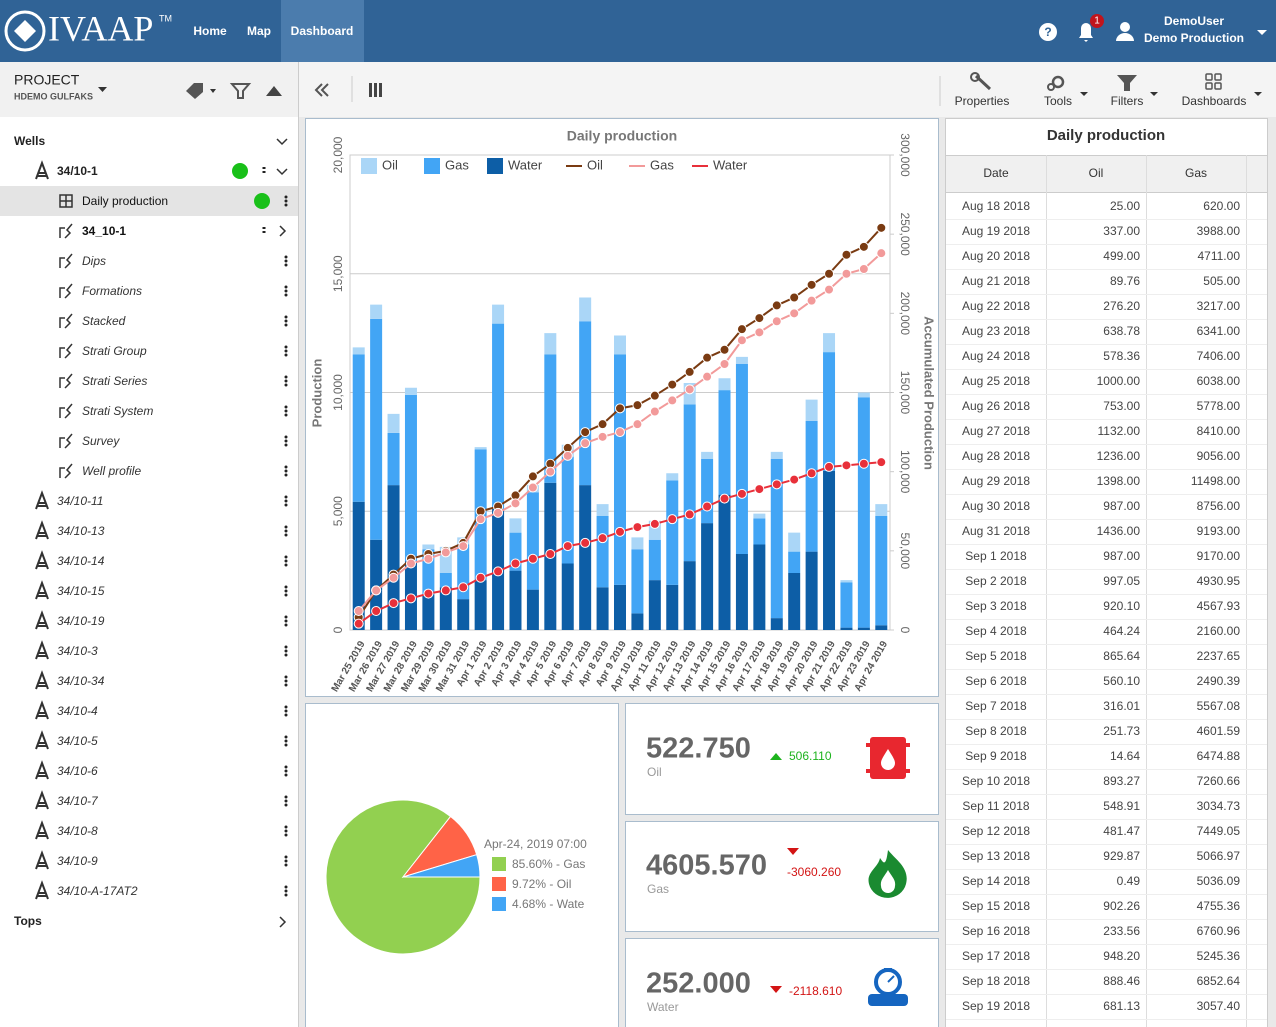 The image size is (1276, 1027). What do you see at coordinates (1127, 101) in the screenshot?
I see `toolbar-button: Filters` at bounding box center [1127, 101].